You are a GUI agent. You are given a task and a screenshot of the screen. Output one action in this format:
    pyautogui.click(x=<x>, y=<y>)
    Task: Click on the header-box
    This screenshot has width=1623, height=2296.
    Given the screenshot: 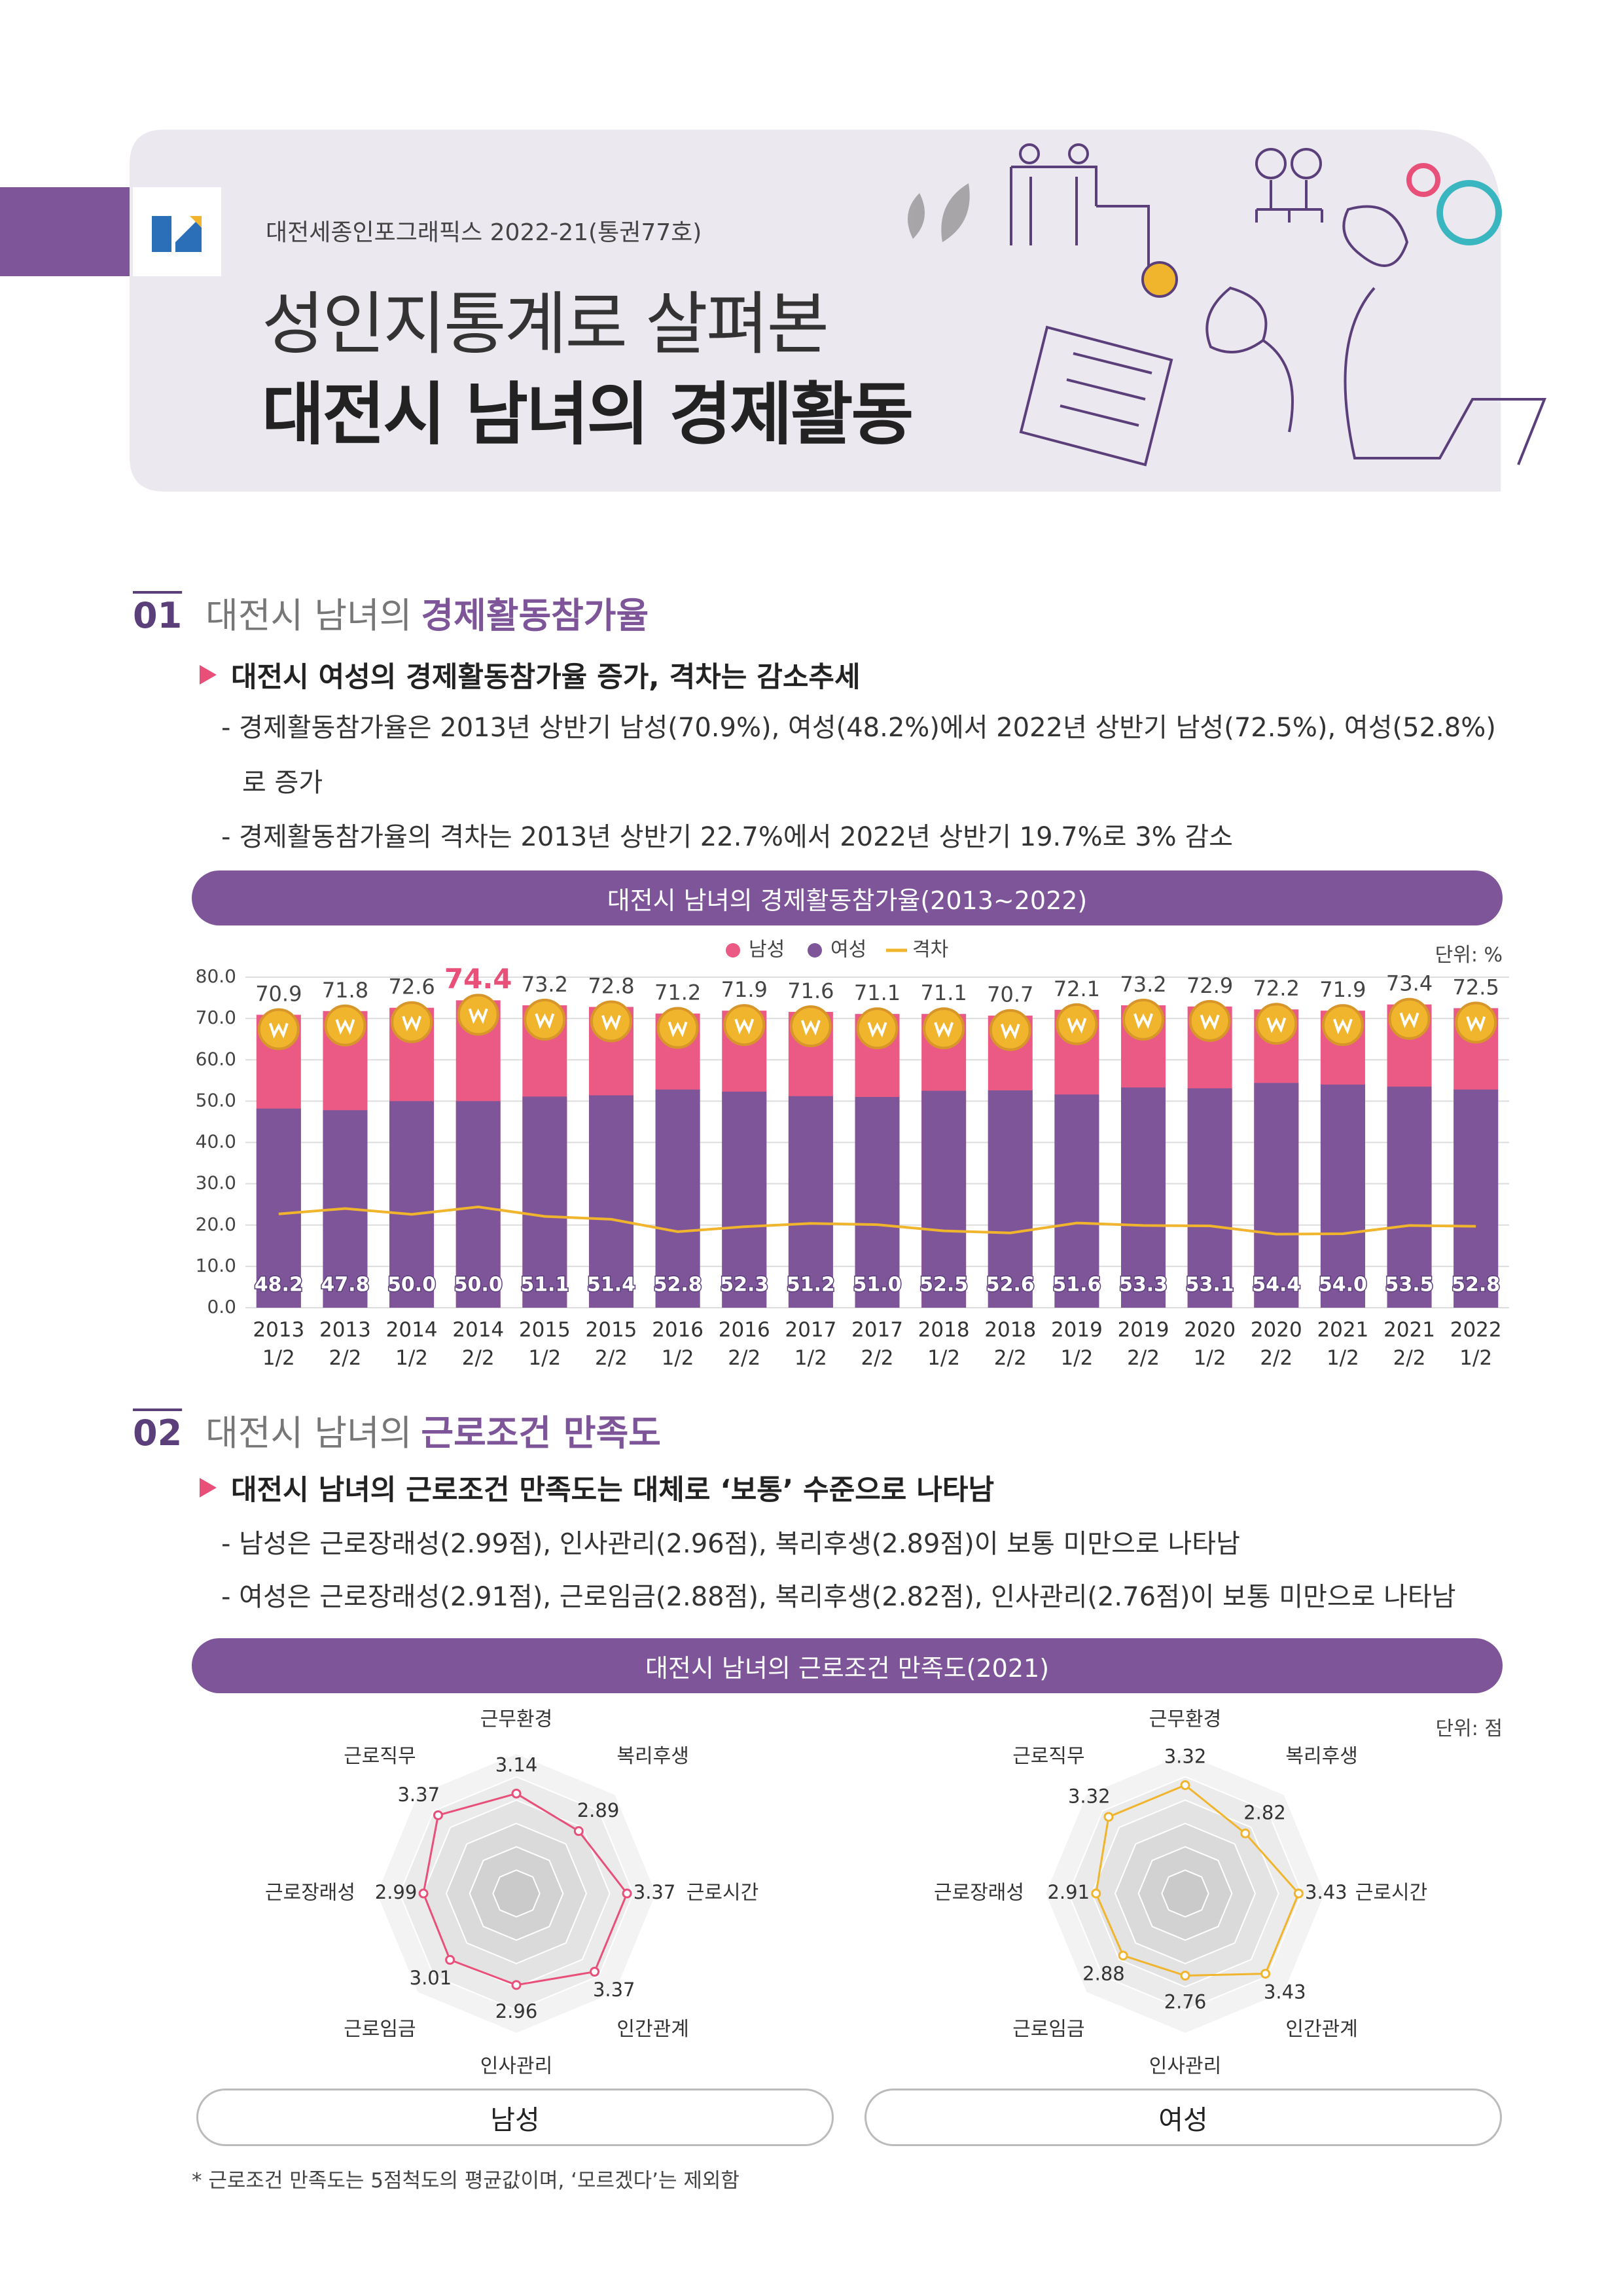 What is the action you would take?
    pyautogui.click(x=815, y=311)
    